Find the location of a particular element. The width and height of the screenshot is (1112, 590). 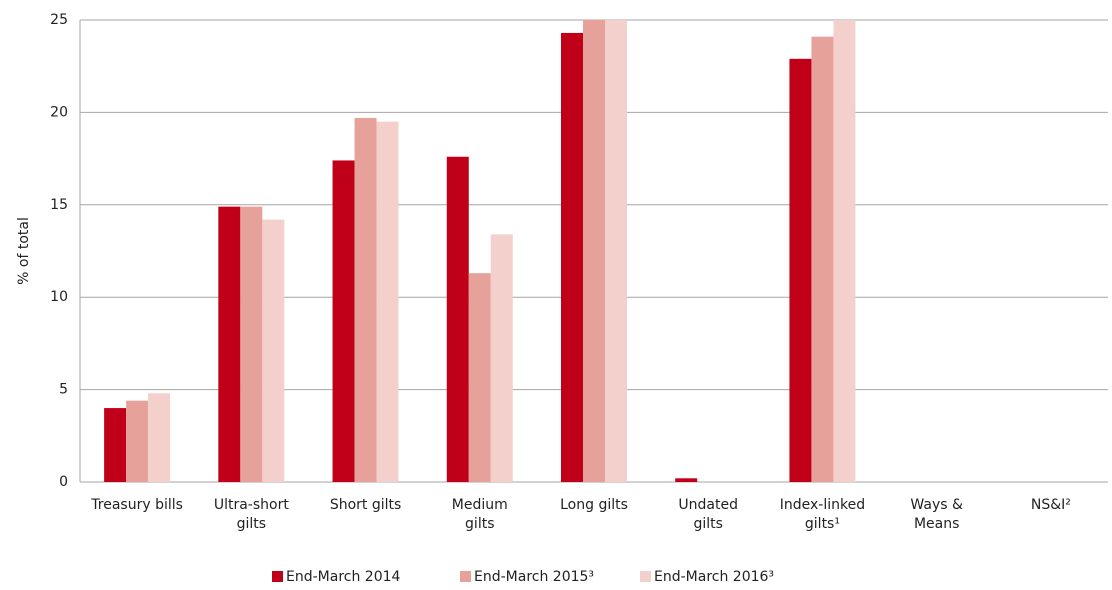

y-tick-label: 25 is located at coordinates (59, 20).